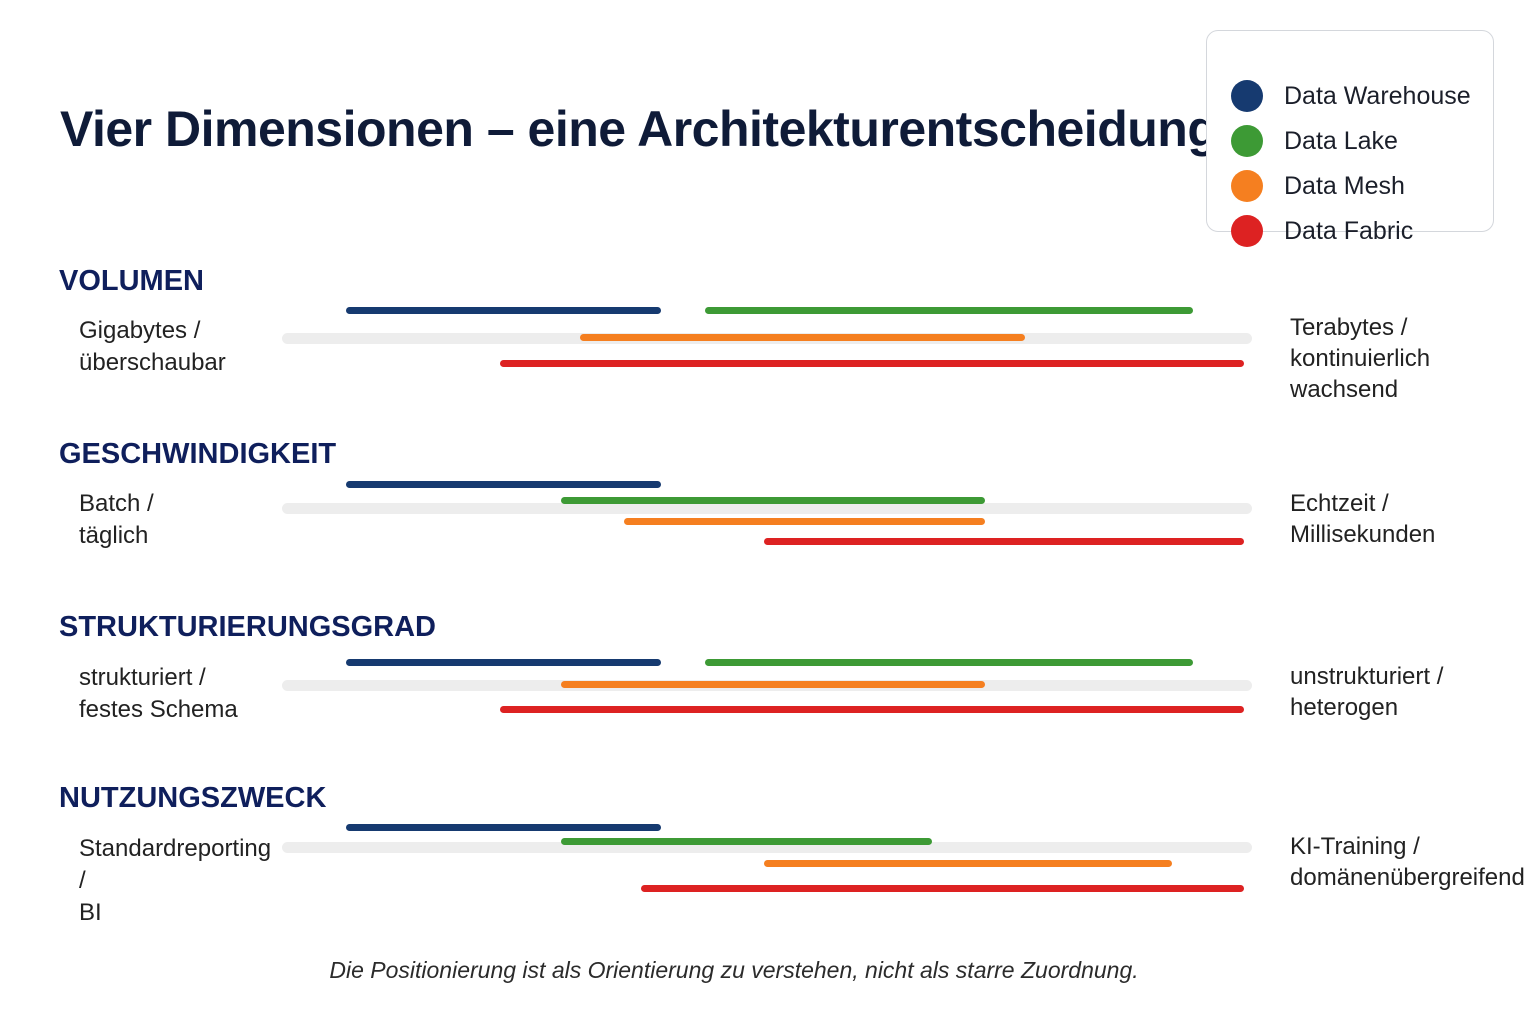  Describe the element at coordinates (198, 454) in the screenshot. I see `dimension-title-geschwindigkeit: GESCHWINDIGKEIT` at that location.